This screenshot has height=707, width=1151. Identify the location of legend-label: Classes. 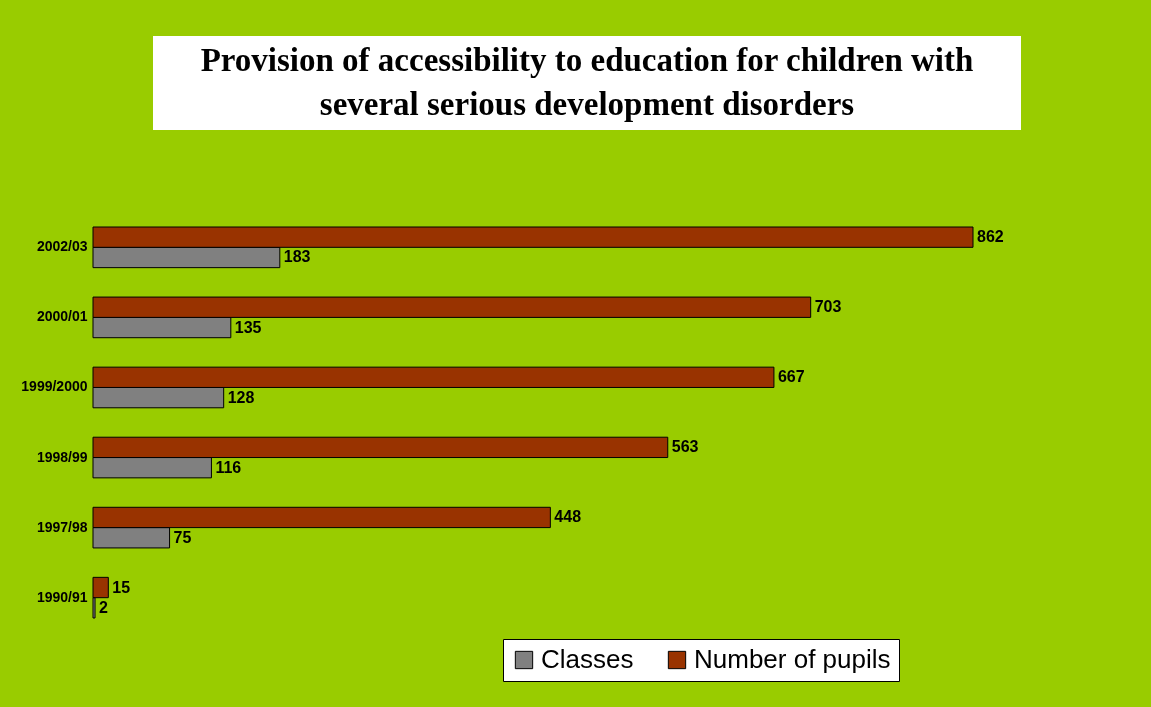
(587, 659).